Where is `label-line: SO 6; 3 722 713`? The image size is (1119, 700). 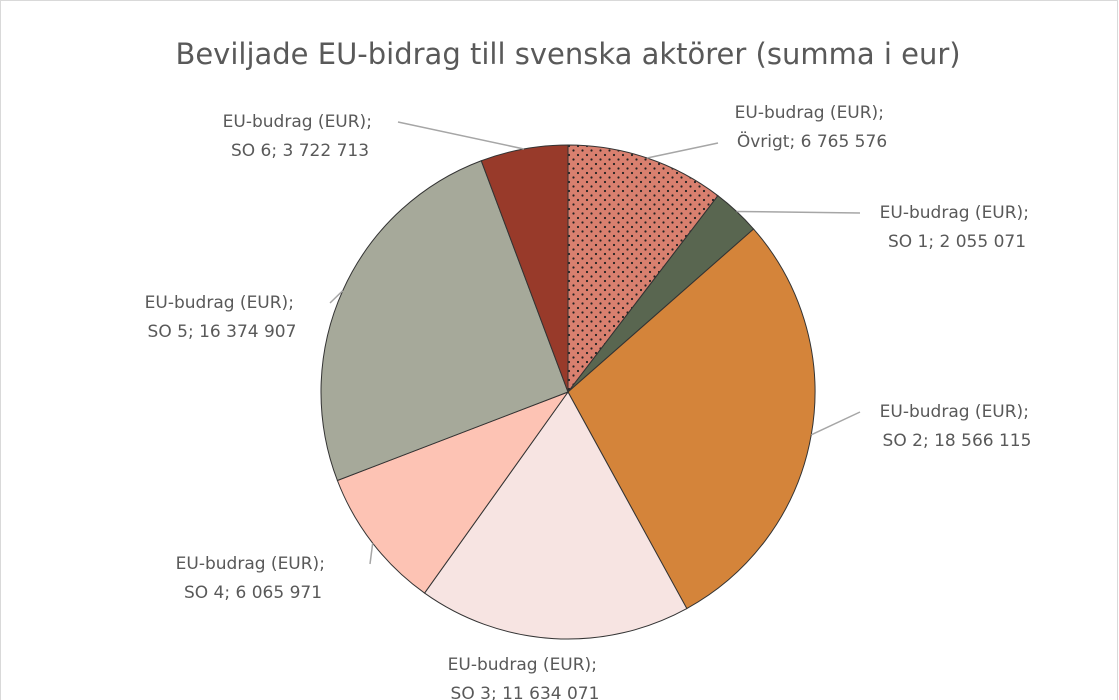
label-line: SO 6; 3 722 713 is located at coordinates (300, 151).